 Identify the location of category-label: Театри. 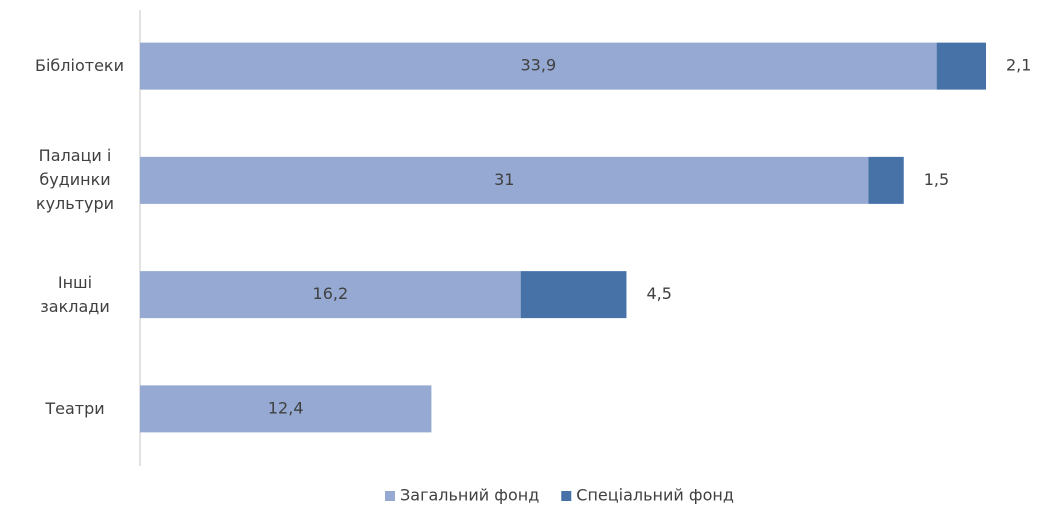
(75, 408).